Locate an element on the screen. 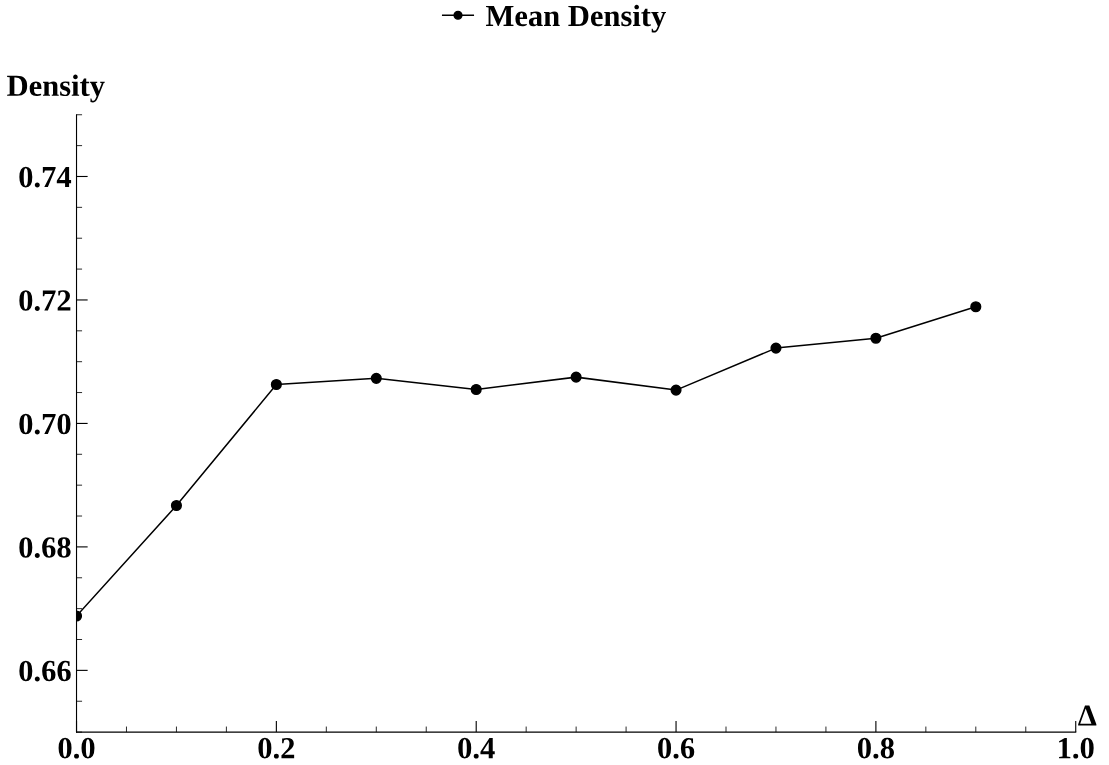  x-tick-label: 0.0 is located at coordinates (76, 748).